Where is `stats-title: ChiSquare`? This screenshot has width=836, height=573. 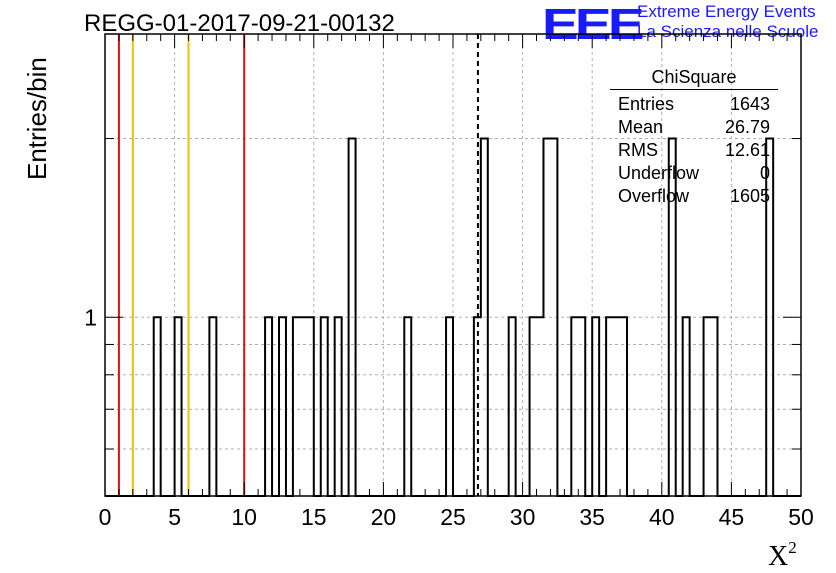
stats-title: ChiSquare is located at coordinates (694, 78).